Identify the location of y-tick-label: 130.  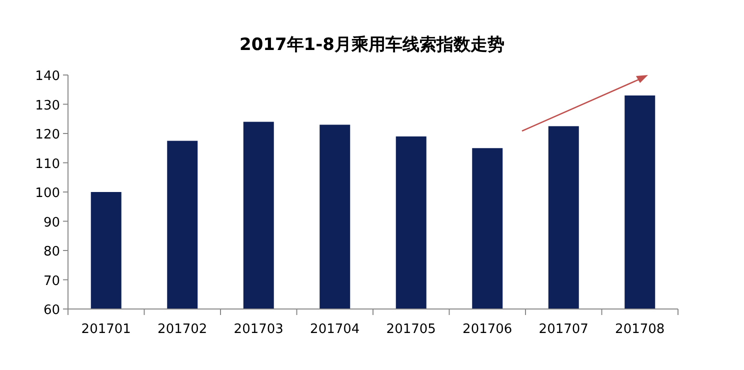
(47, 106).